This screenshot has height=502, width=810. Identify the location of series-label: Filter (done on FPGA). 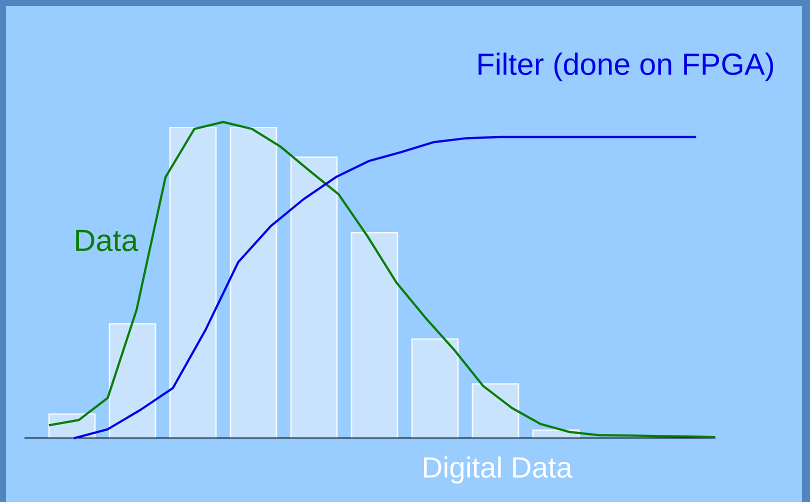
(626, 67).